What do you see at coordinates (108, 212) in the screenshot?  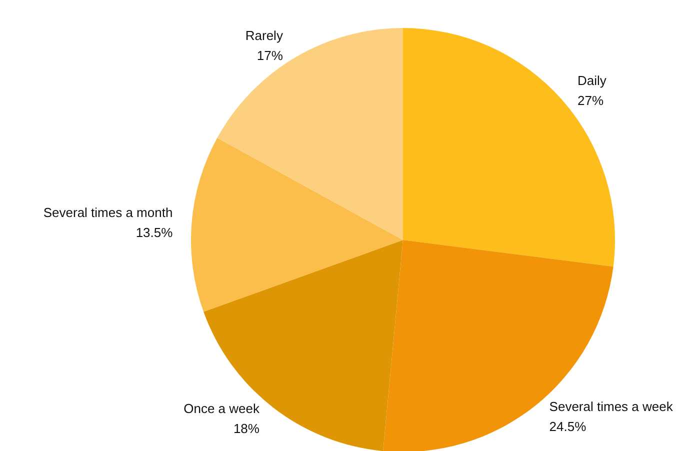 I see `slice-label: Several times a month` at bounding box center [108, 212].